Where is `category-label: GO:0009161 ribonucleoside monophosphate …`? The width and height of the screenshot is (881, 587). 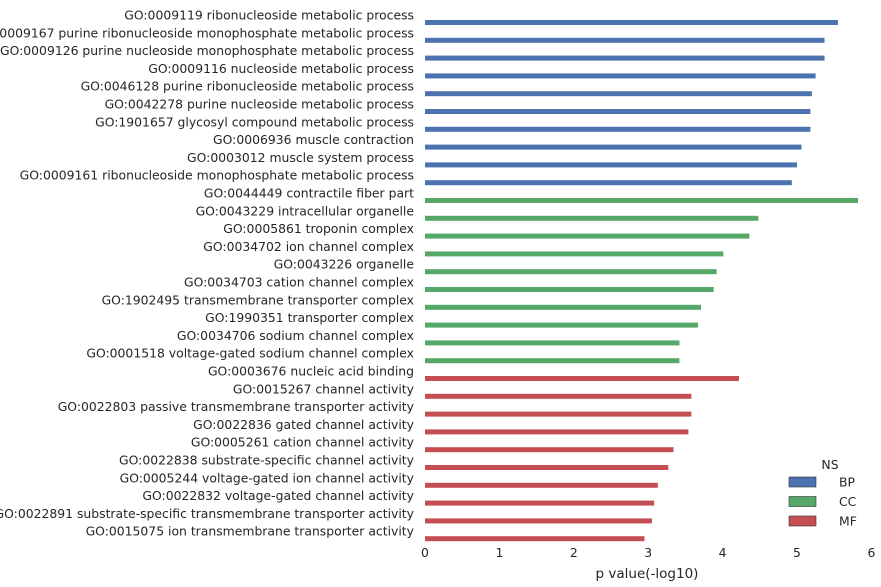 category-label: GO:0009161 ribonucleoside monophosphate … is located at coordinates (217, 175).